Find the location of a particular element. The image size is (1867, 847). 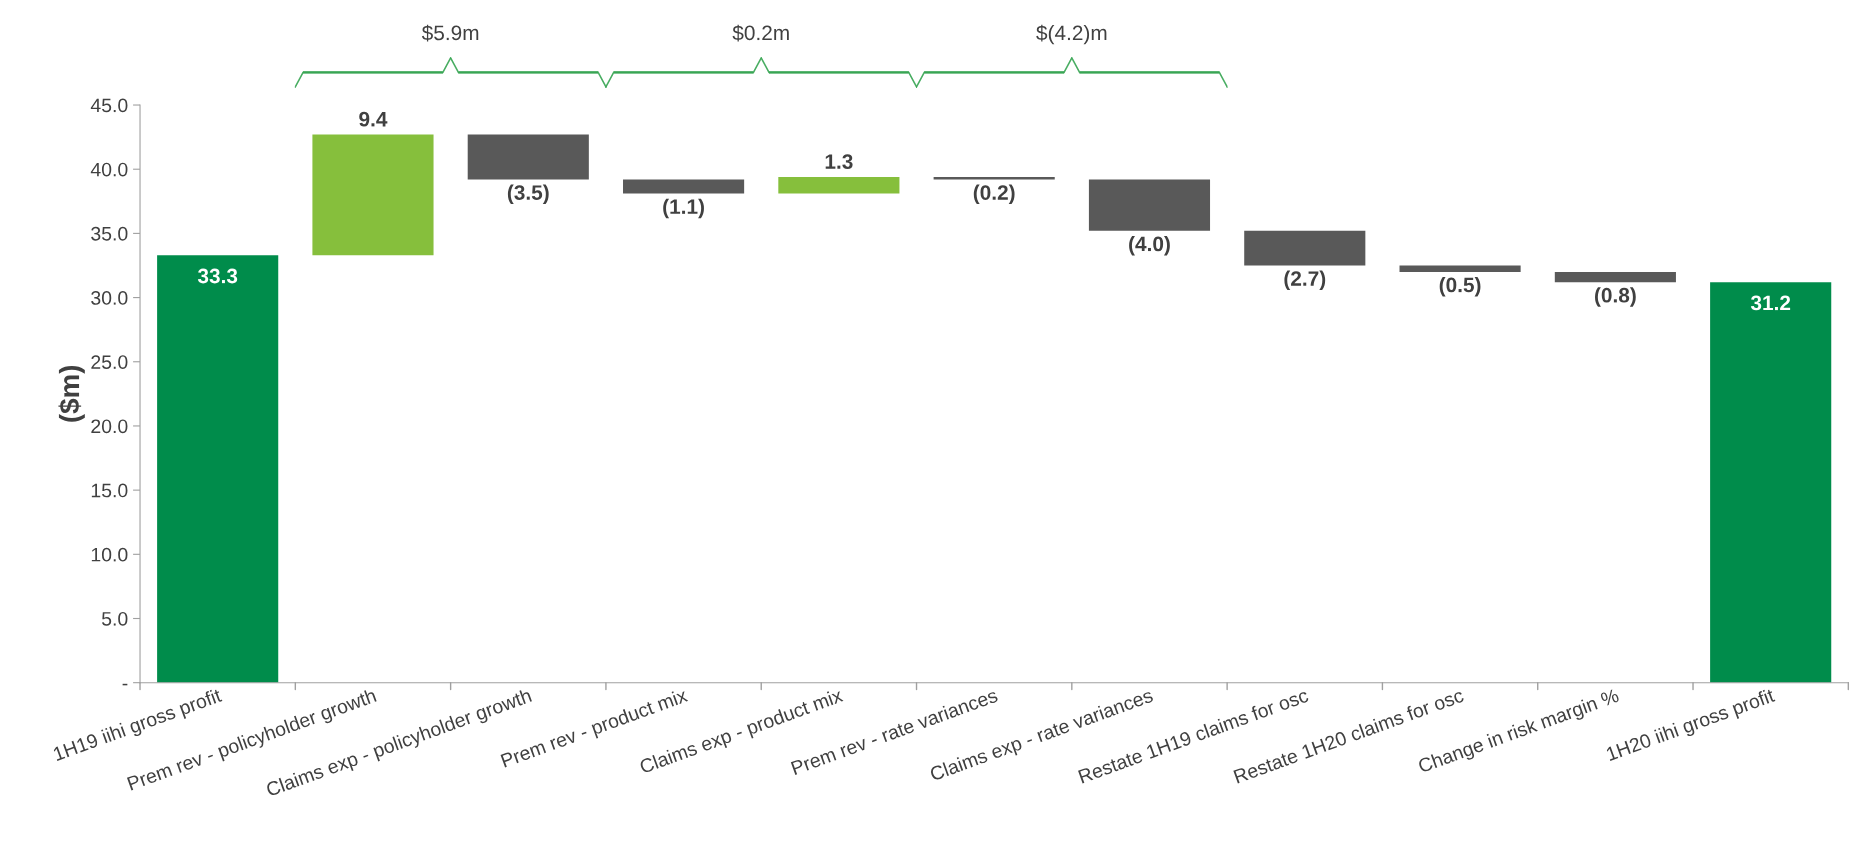

y-tick-label: - is located at coordinates (125, 684).